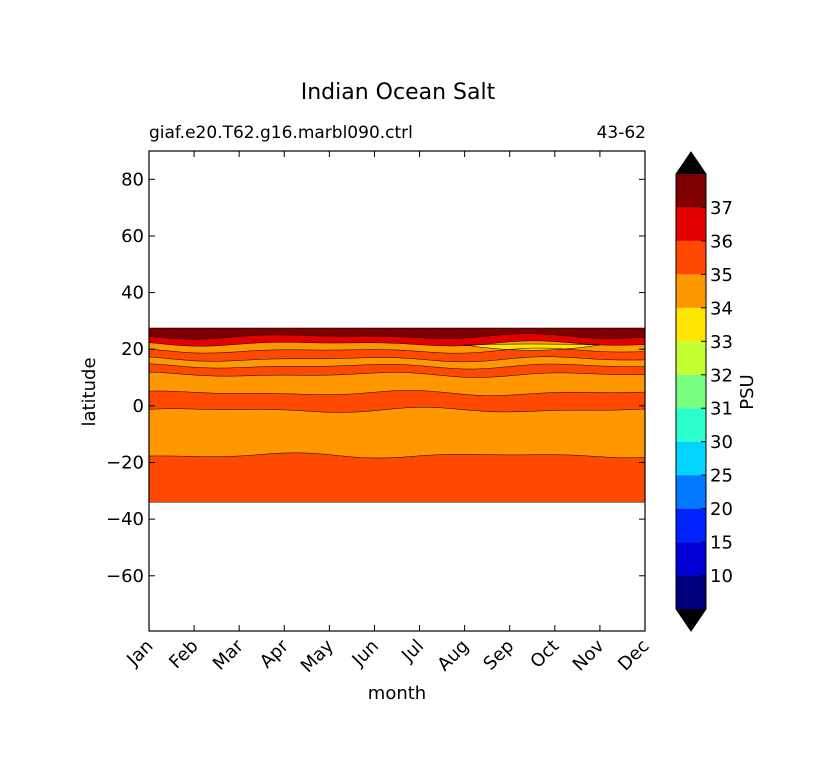 The height and width of the screenshot is (783, 838). I want to click on y-tick-label: 20, so click(132, 349).